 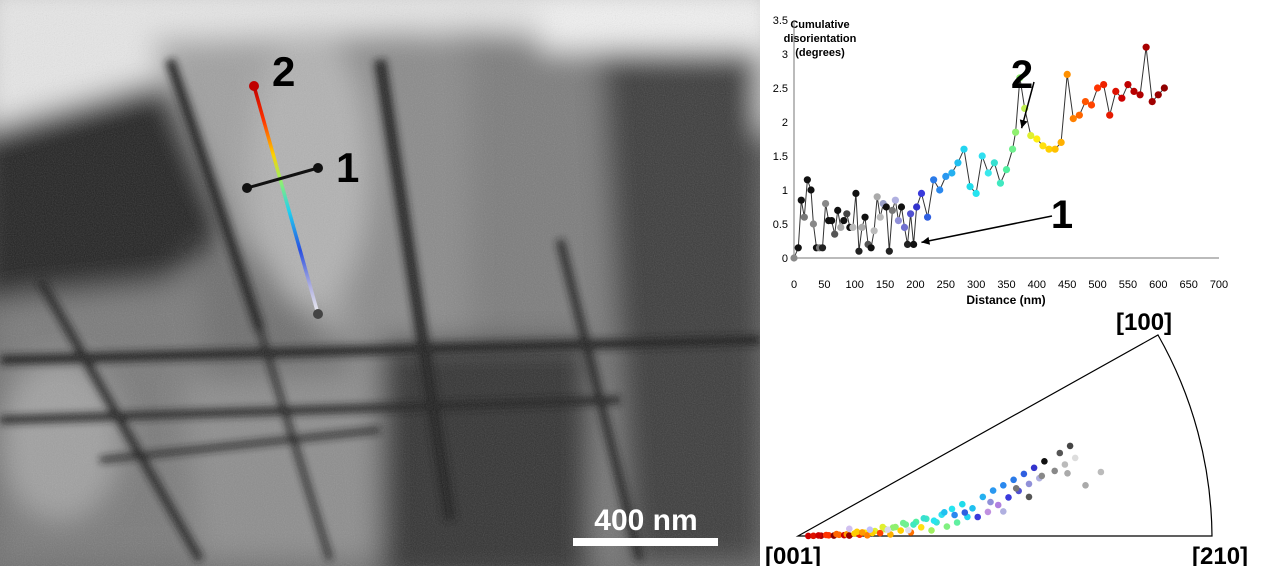 I want to click on scale-bar, so click(x=645, y=542).